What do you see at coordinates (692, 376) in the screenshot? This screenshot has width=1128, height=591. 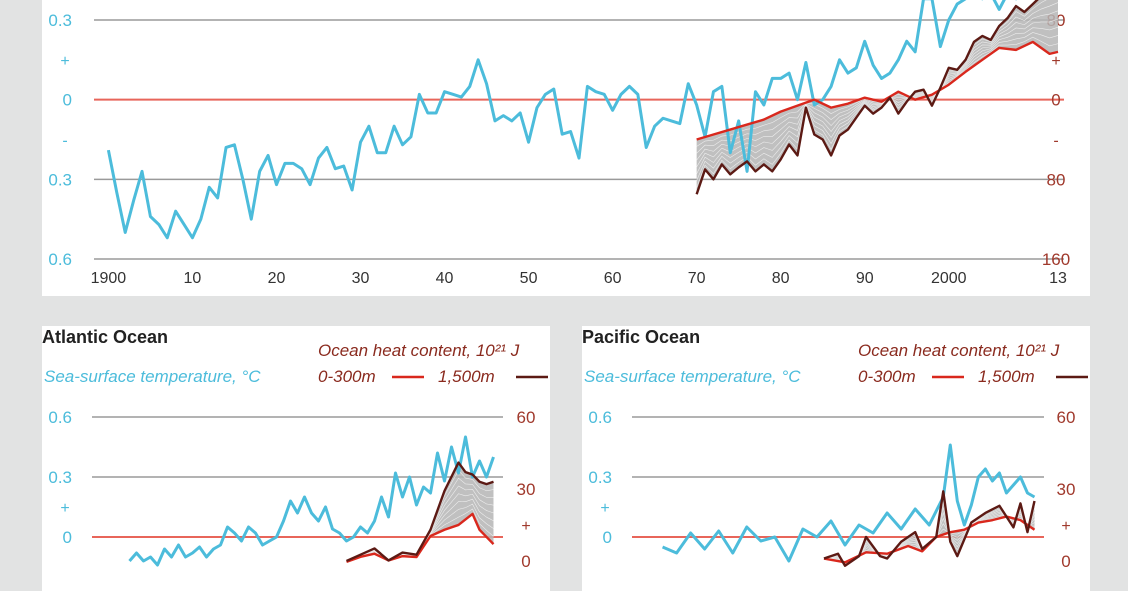 I see `pacific-legend-sst: Sea-surface temperature, °C` at bounding box center [692, 376].